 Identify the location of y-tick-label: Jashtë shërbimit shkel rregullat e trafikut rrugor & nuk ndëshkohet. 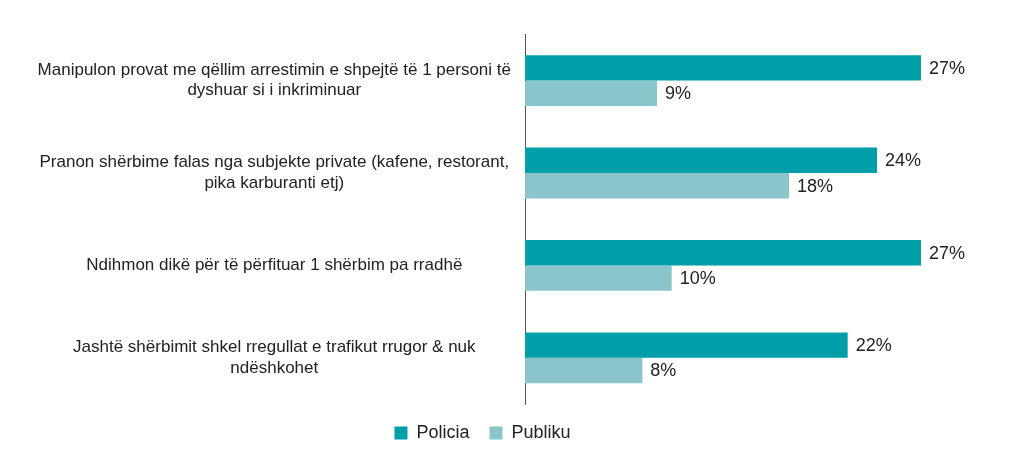
(275, 357).